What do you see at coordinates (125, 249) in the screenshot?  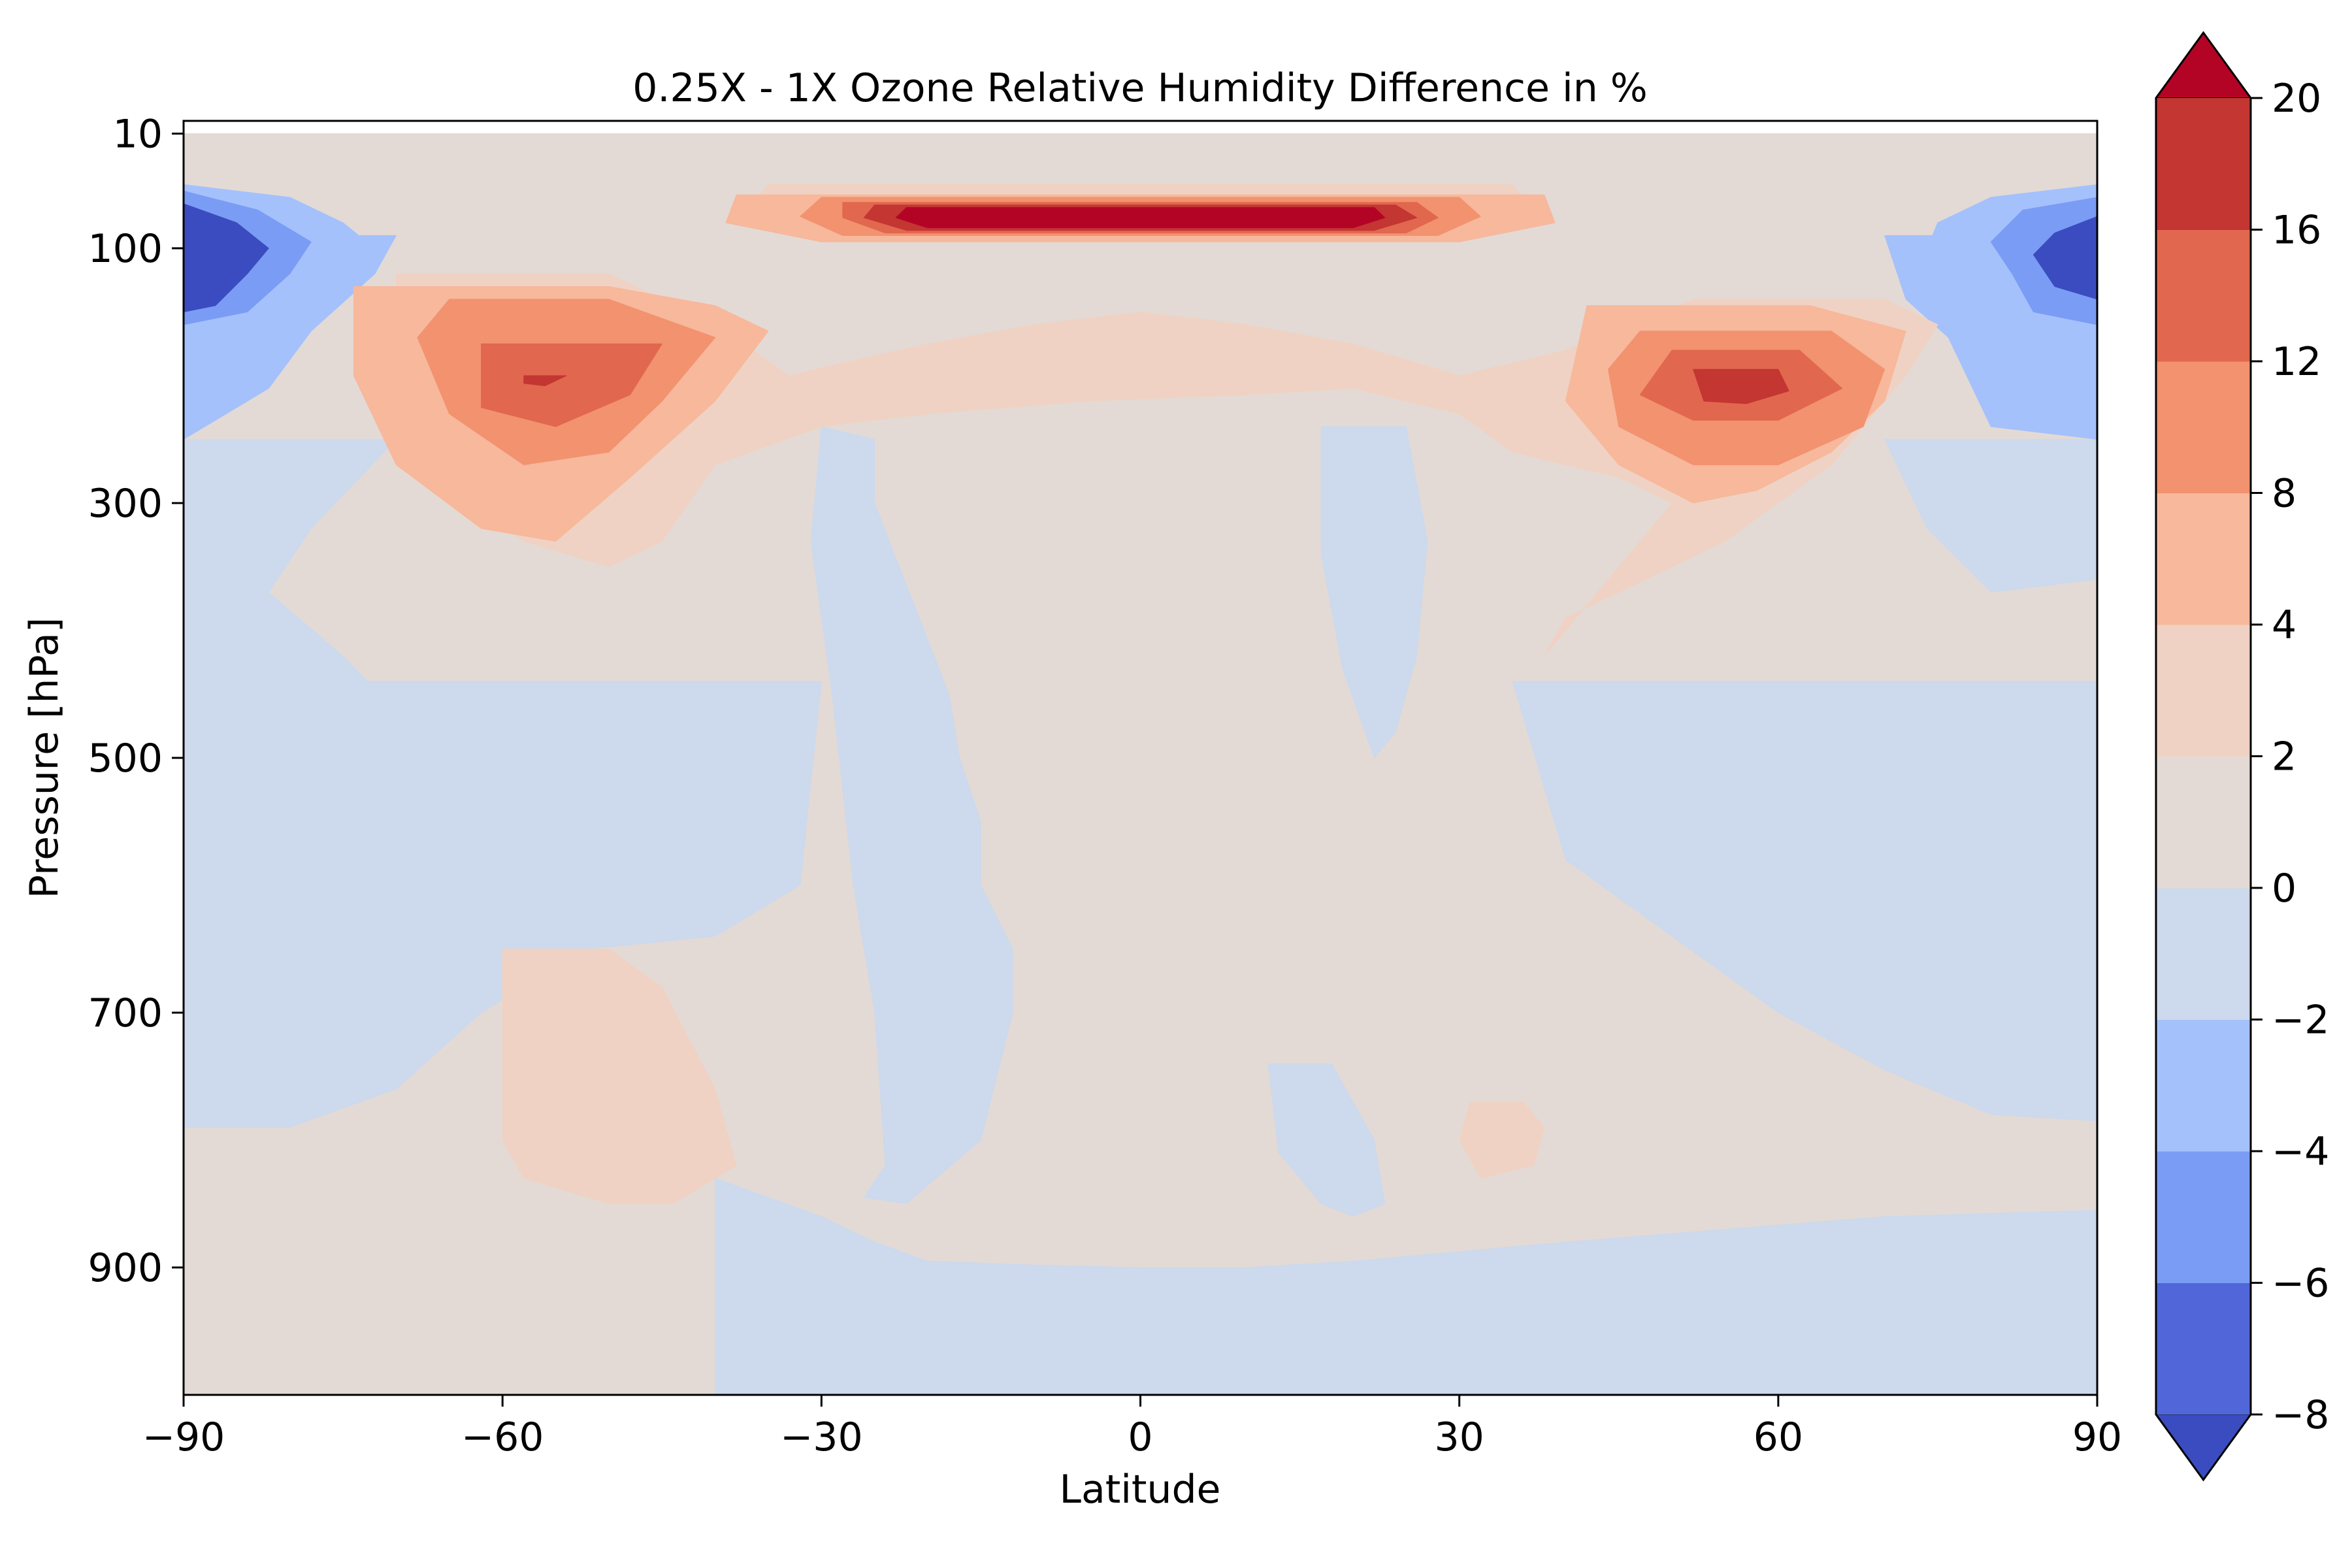 I see `y-tick-label: 100` at bounding box center [125, 249].